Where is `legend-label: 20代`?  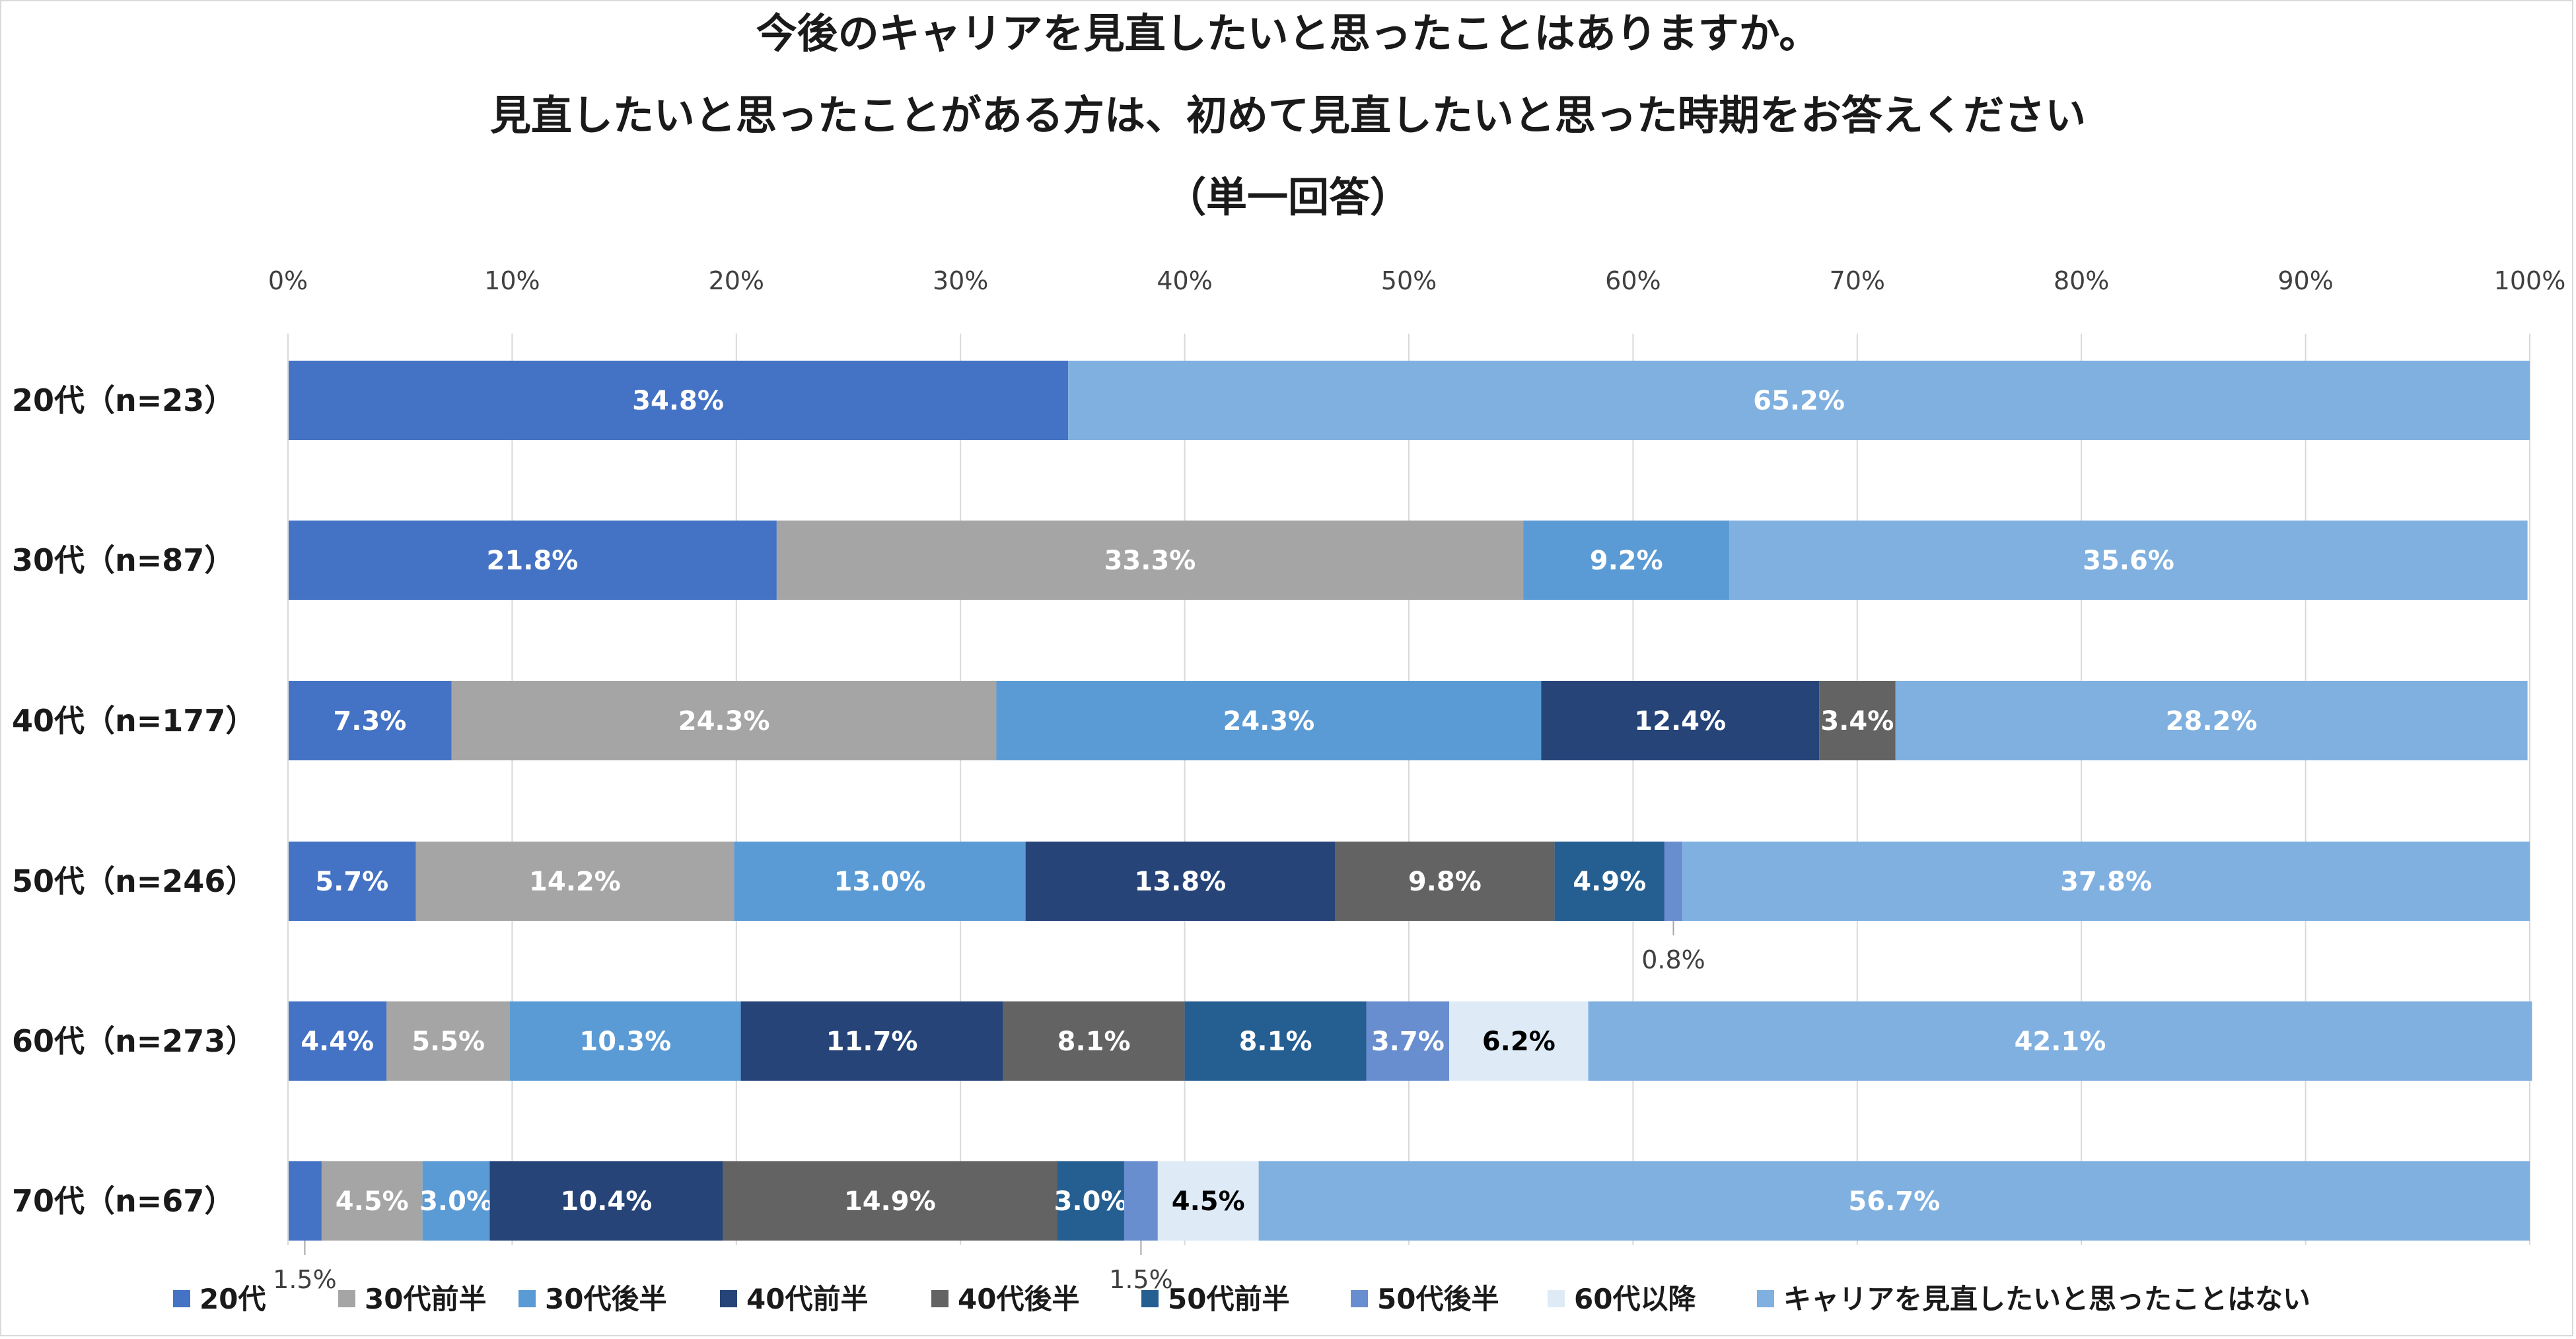 legend-label: 20代 is located at coordinates (232, 1299).